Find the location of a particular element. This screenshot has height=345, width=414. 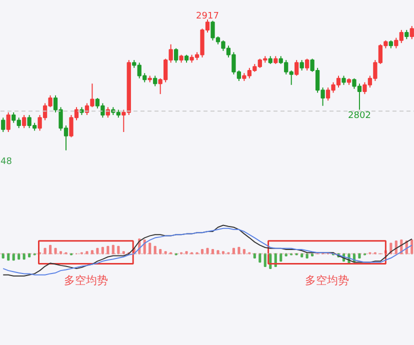

text: 48 is located at coordinates (6, 162).